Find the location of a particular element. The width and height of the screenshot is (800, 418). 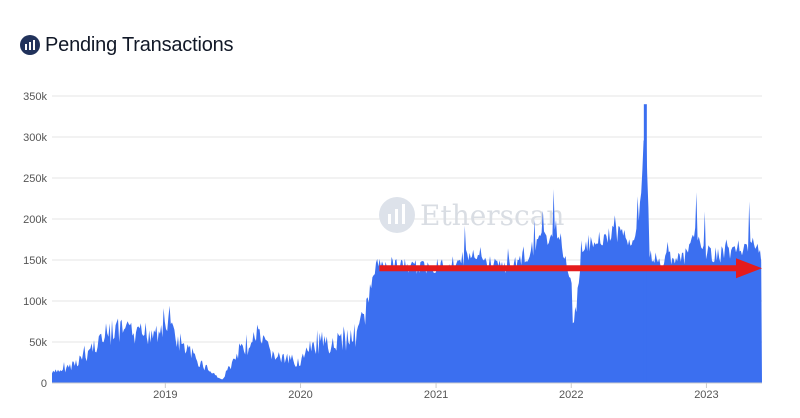

y-axis: 0 50k 100k 150k 200k 250k 300k 350k is located at coordinates (35, 240).